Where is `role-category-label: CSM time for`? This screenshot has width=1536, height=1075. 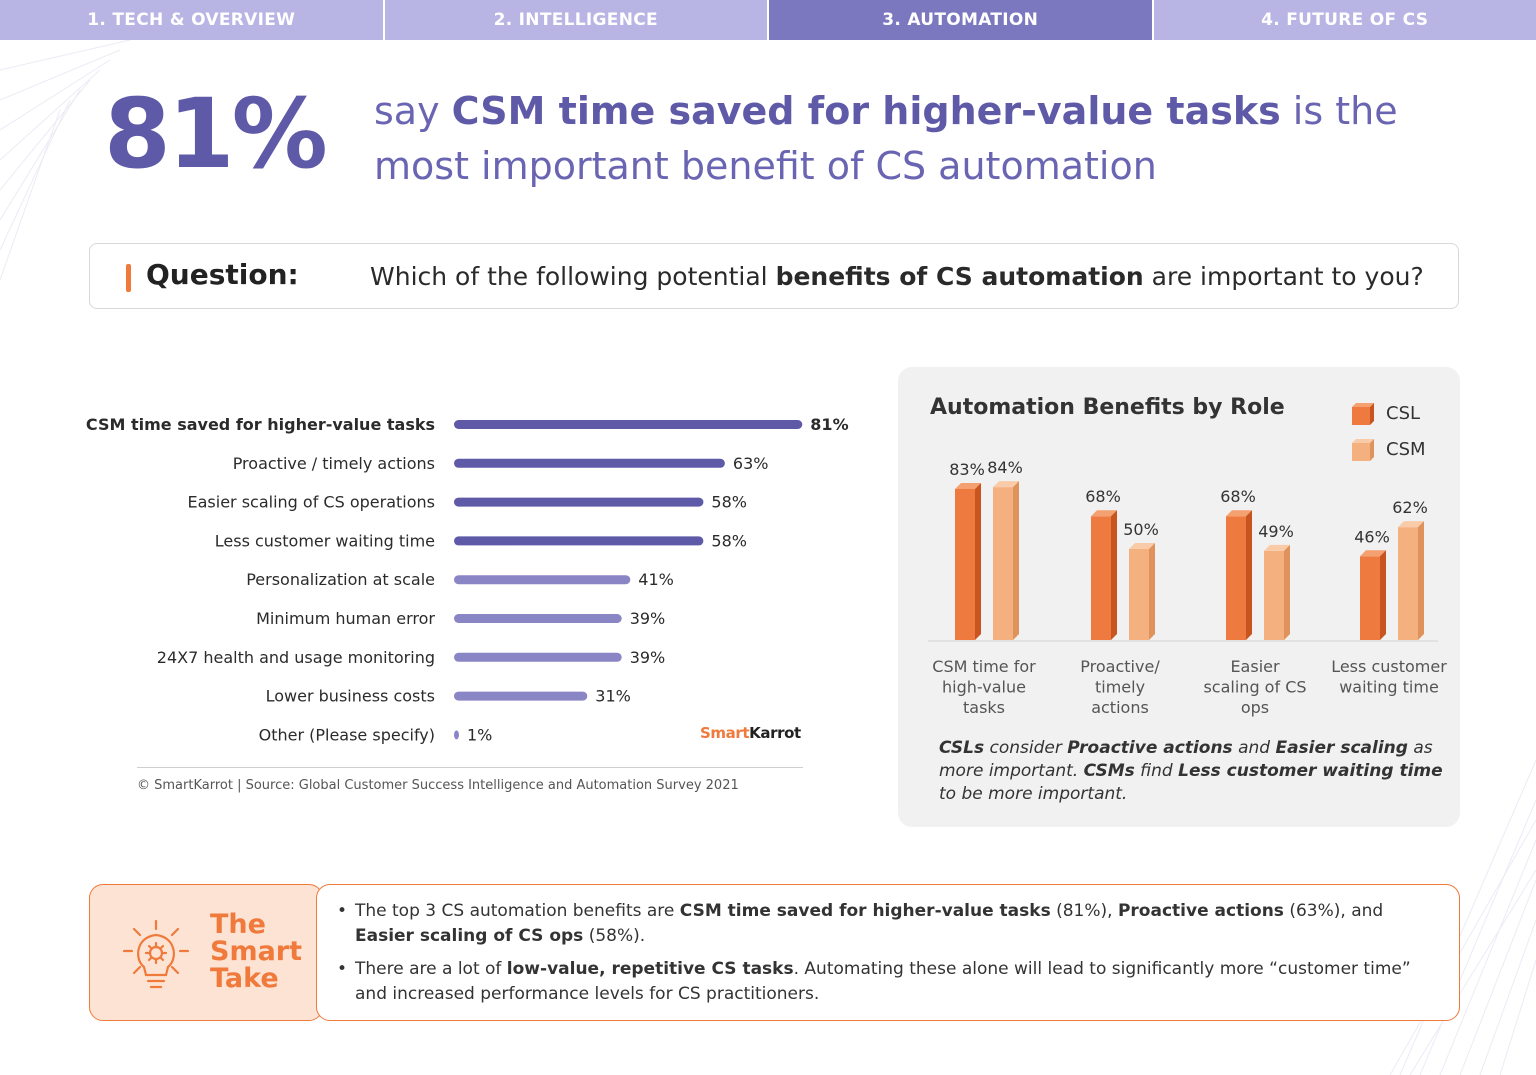
role-category-label: CSM time for is located at coordinates (984, 666).